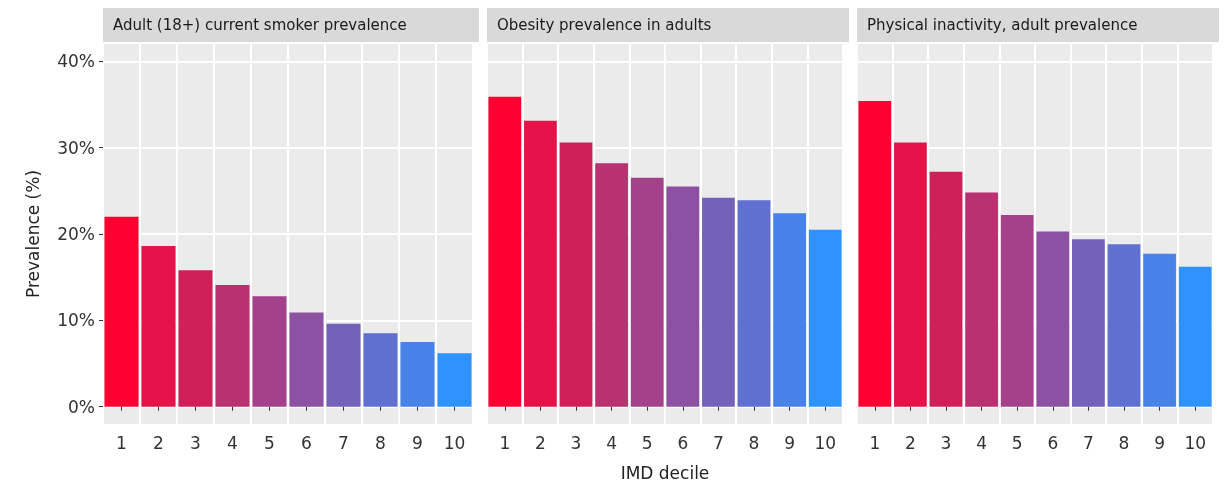  Describe the element at coordinates (81, 406) in the screenshot. I see `y-tick-label: 0%` at that location.